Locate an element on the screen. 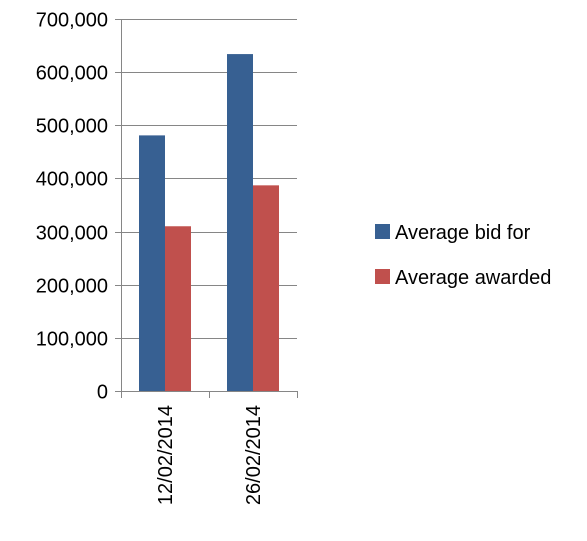 The image size is (587, 541). legend-swatch-average-bid-for is located at coordinates (382, 231).